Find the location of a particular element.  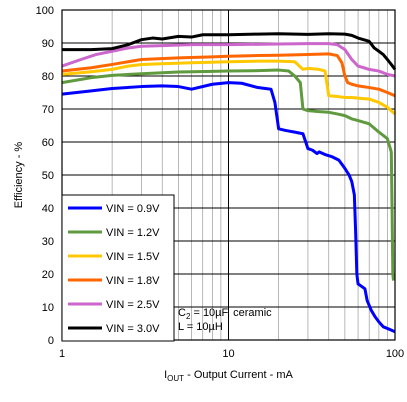

x-axis-label-subscript: OUT is located at coordinates (175, 378).